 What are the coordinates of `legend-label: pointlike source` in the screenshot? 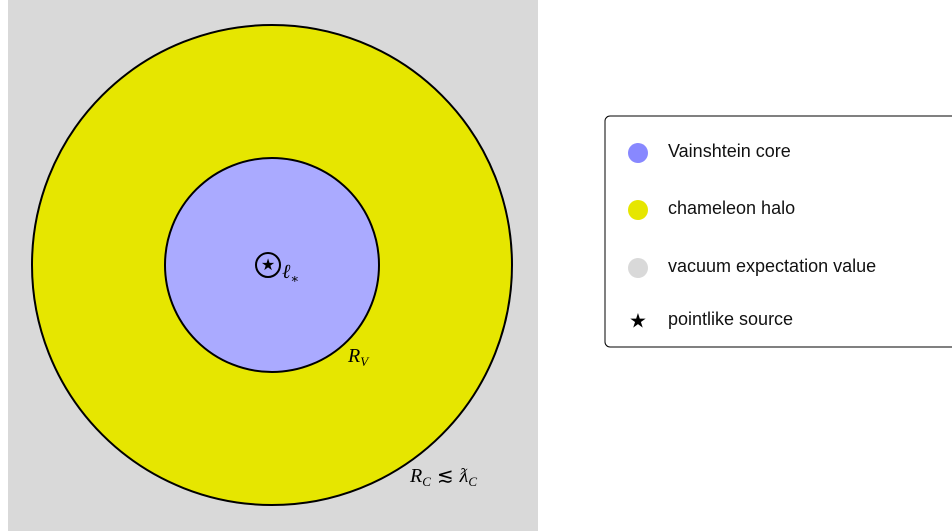 It's located at (730, 319).